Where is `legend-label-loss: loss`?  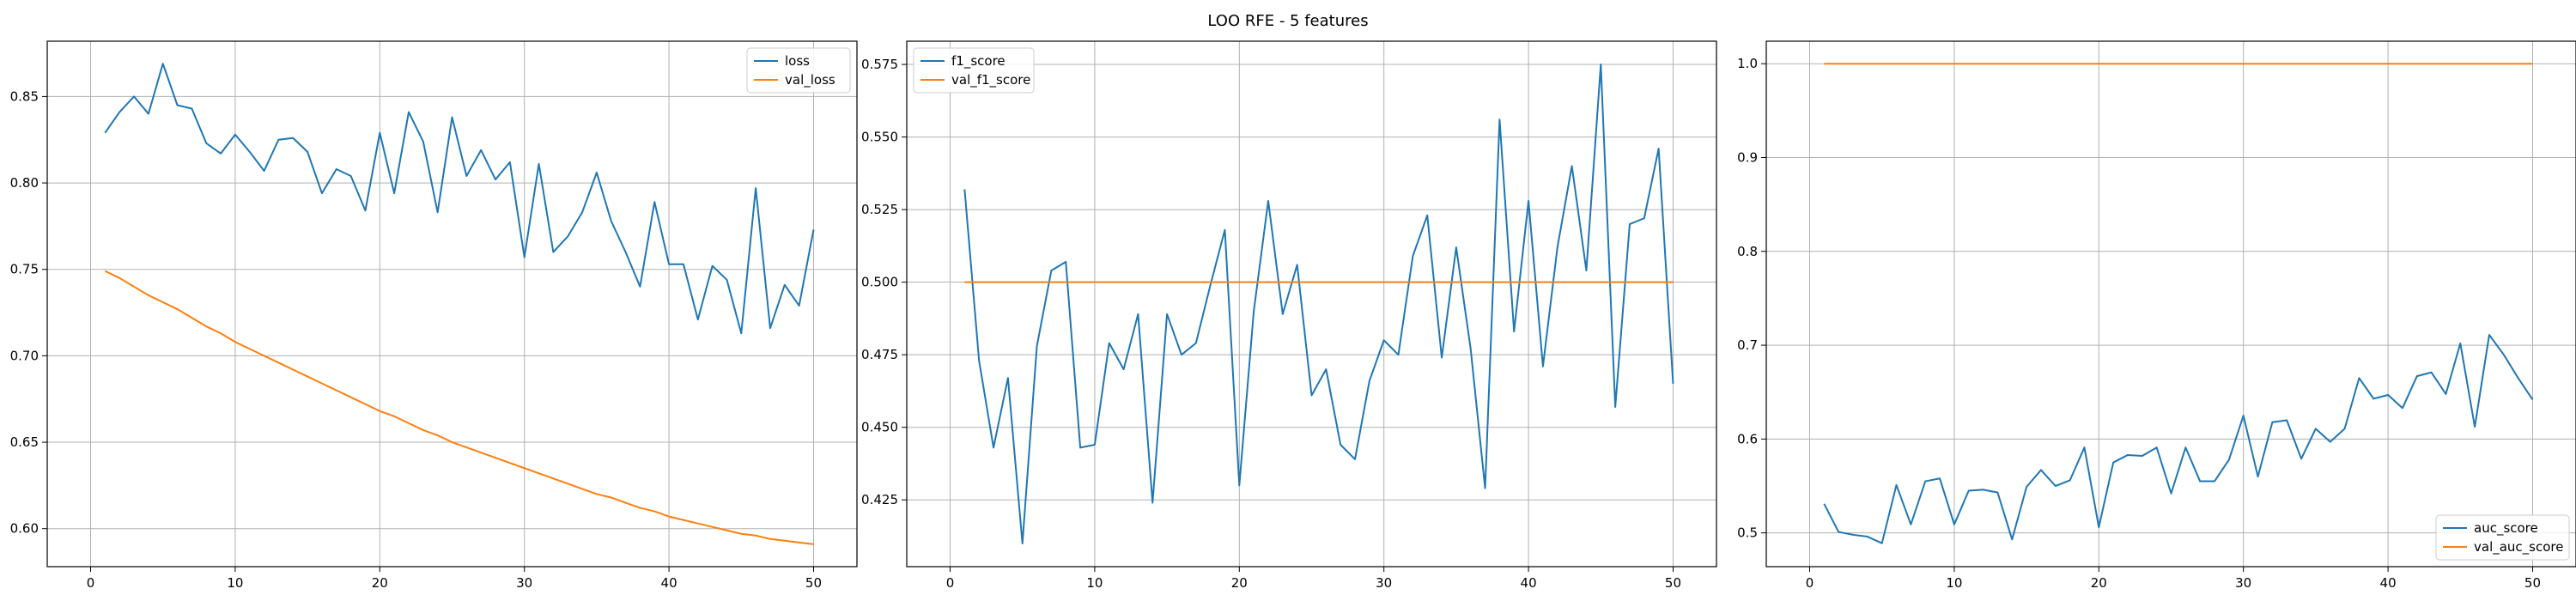 legend-label-loss: loss is located at coordinates (797, 61).